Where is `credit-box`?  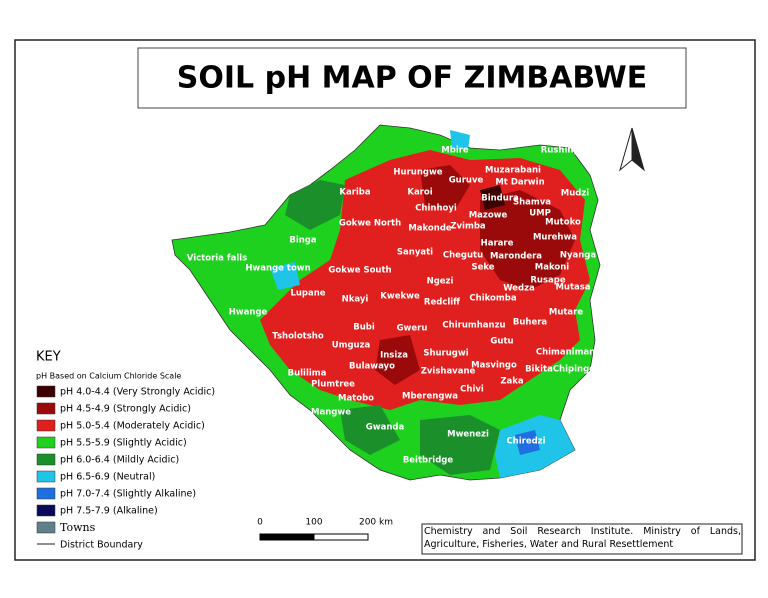 credit-box is located at coordinates (582, 539).